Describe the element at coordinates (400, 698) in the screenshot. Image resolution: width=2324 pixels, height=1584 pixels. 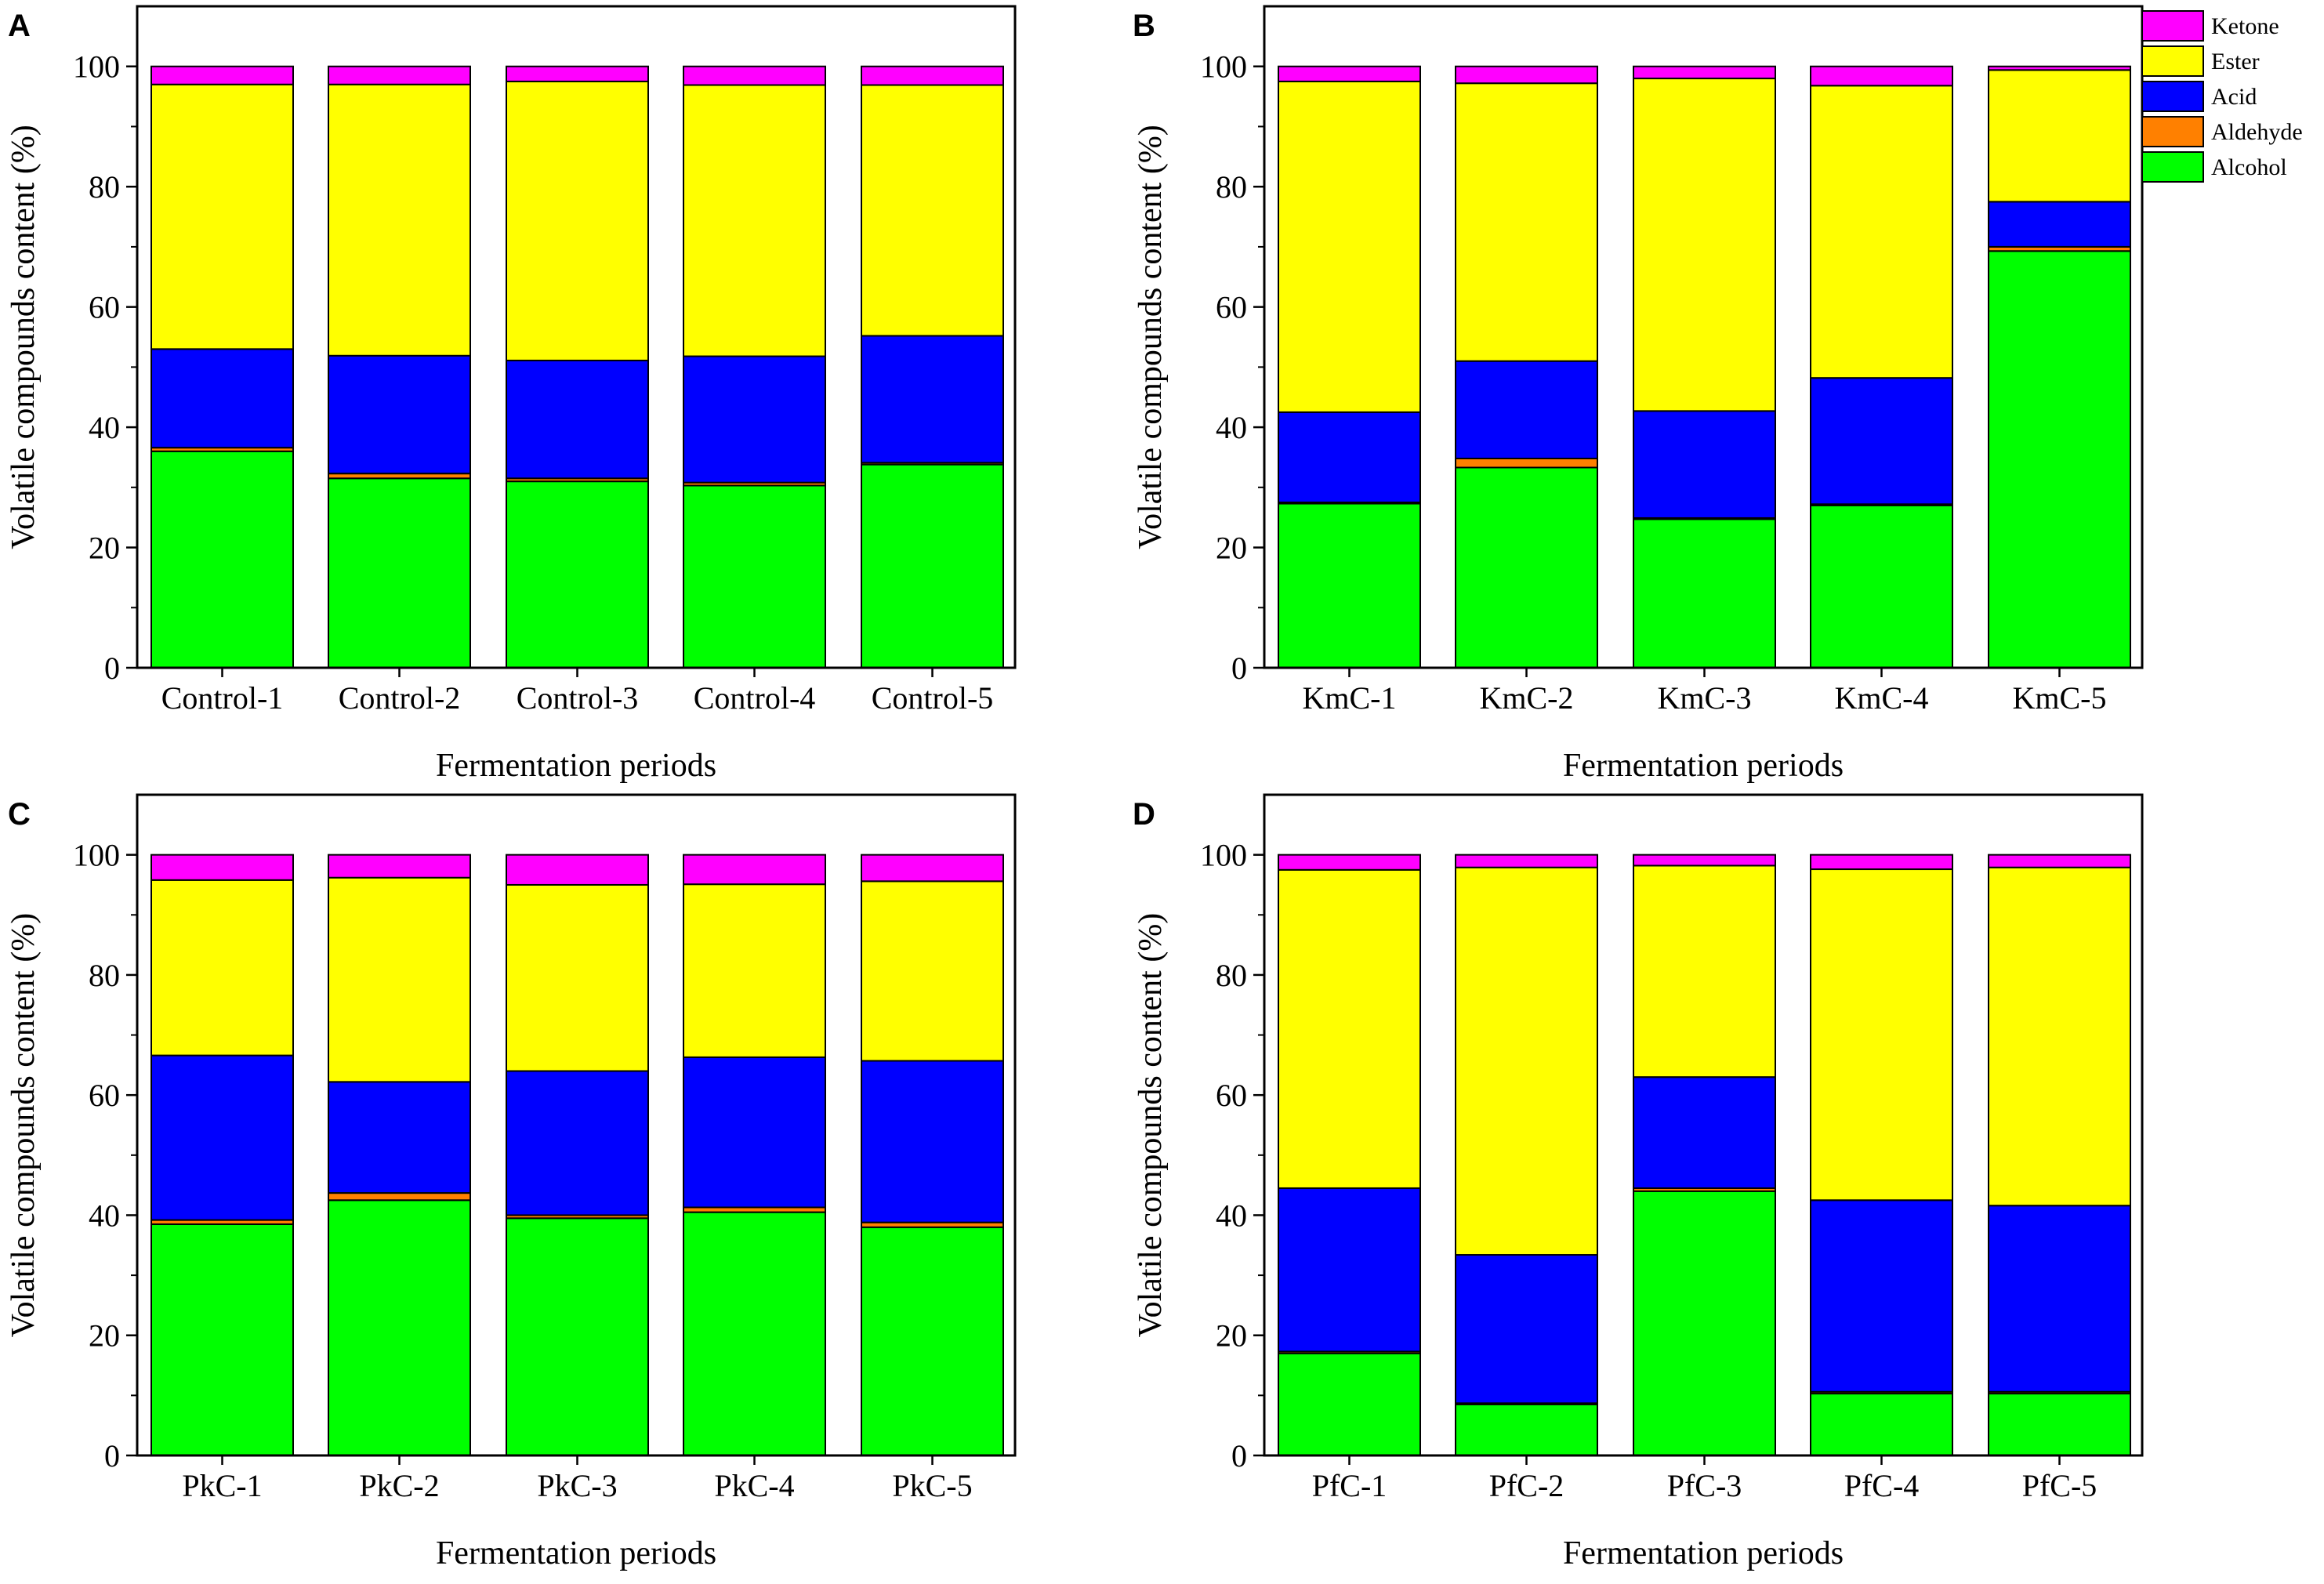
I see `x-tick-label: Control-2` at that location.